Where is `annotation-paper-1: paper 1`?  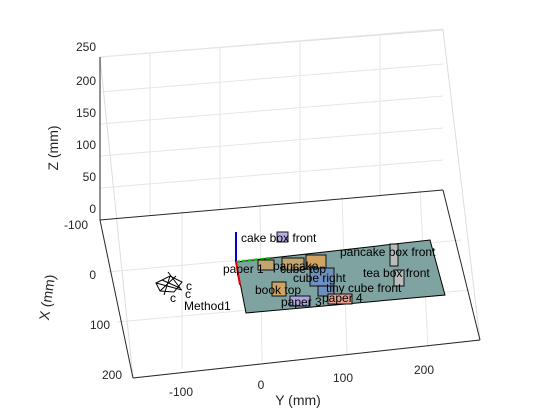 annotation-paper-1: paper 1 is located at coordinates (243, 269).